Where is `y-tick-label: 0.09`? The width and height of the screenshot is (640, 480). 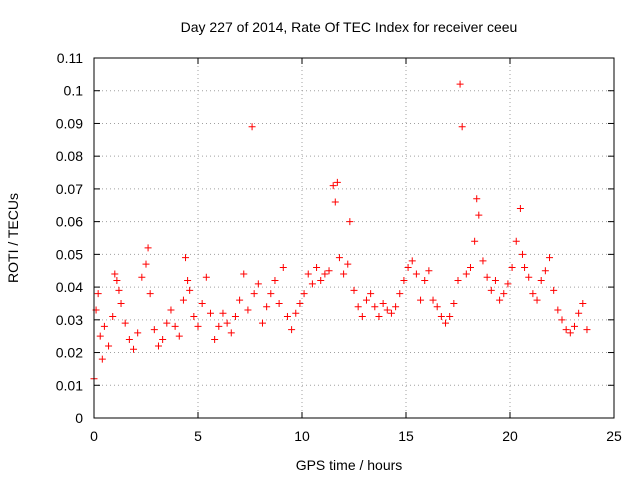 y-tick-label: 0.09 is located at coordinates (69, 123).